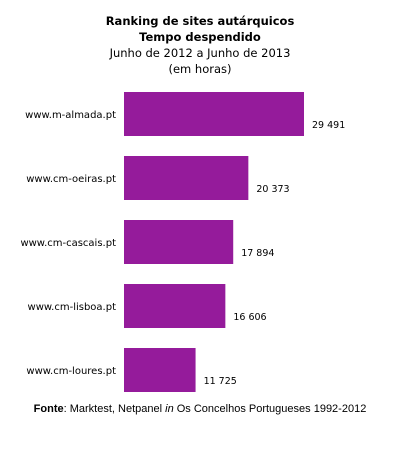  I want to click on data-label: 17 894, so click(257, 253).